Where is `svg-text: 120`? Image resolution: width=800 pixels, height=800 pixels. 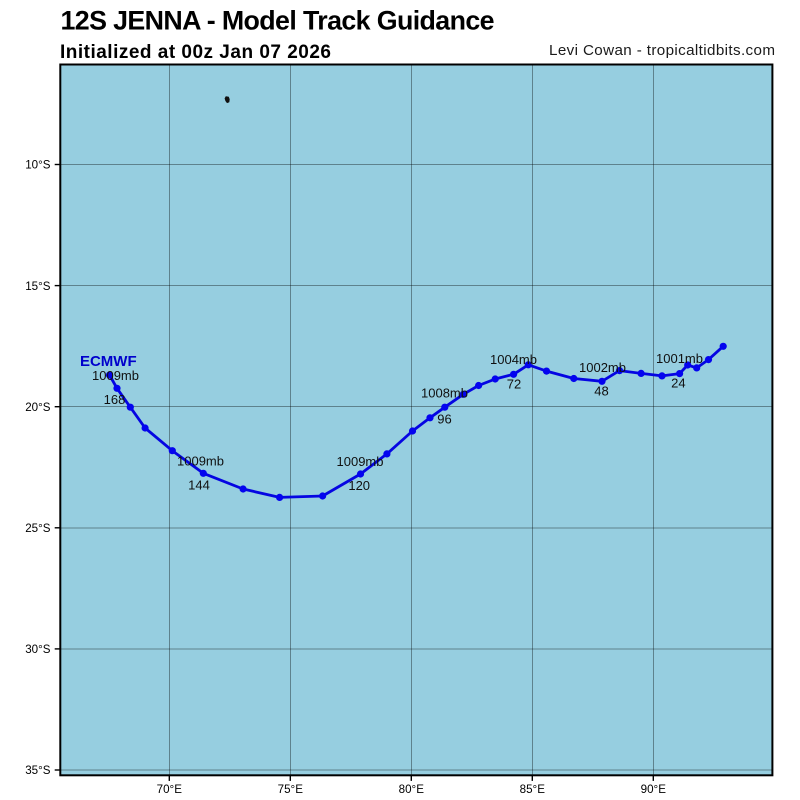
svg-text: 120 is located at coordinates (359, 485).